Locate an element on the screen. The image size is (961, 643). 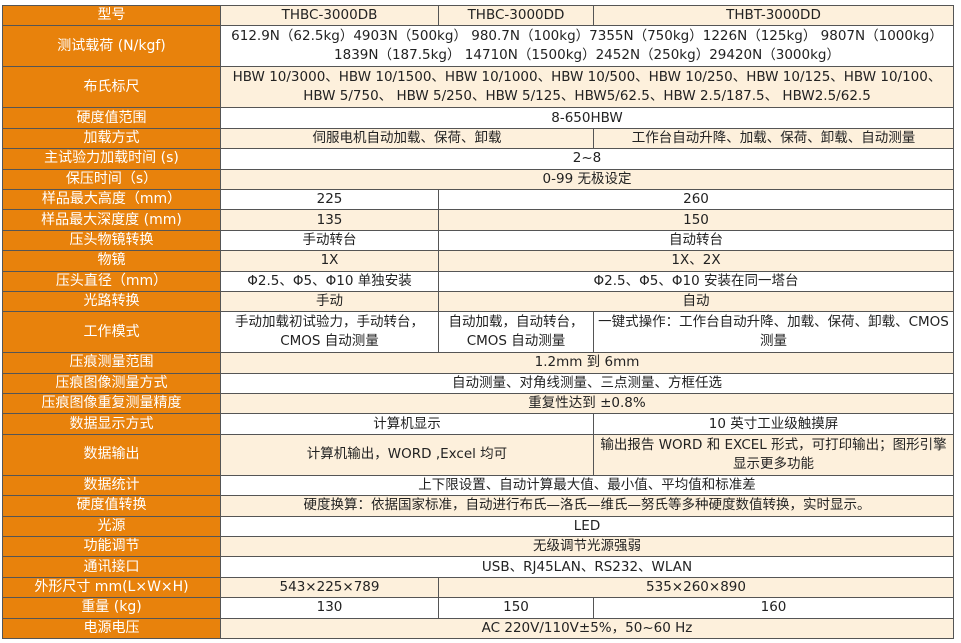
spec-label: 数据显示方式 is located at coordinates (111, 424).